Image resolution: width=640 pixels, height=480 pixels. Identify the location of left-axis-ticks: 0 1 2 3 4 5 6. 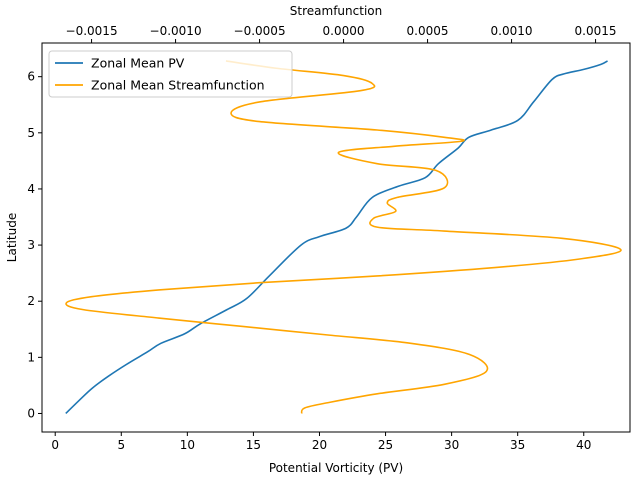
(34, 245).